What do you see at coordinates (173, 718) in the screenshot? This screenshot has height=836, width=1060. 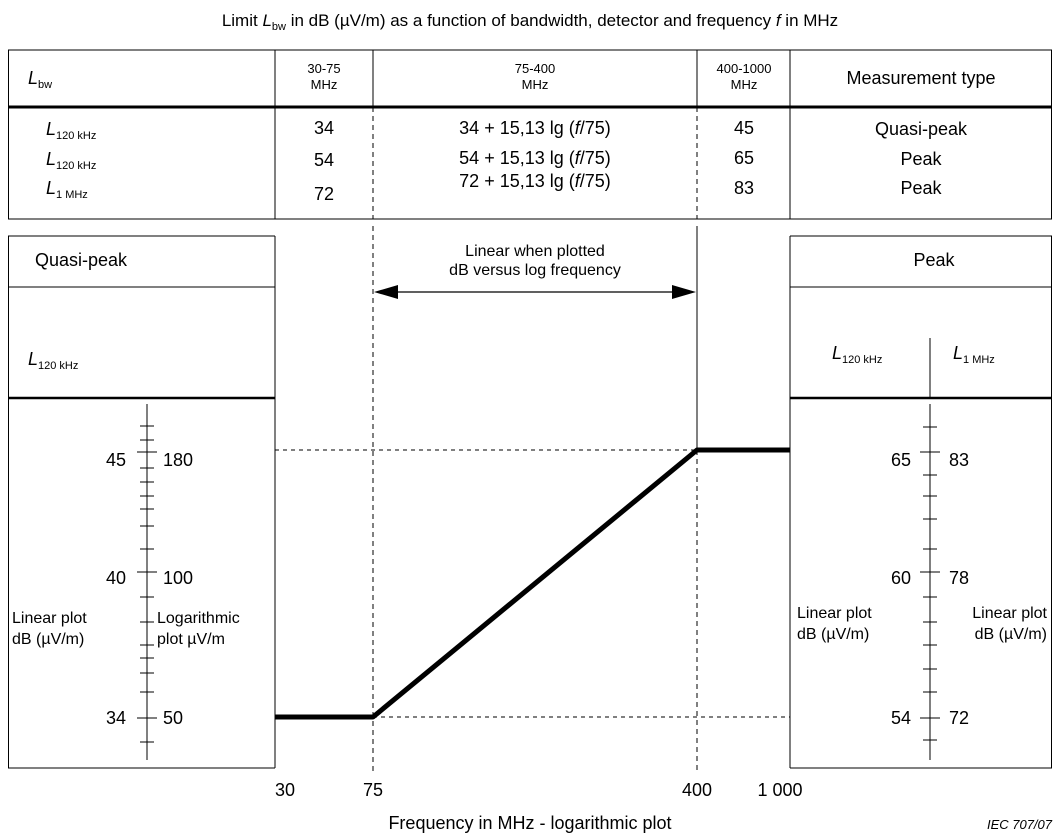 I see `qp-tick-uv-50: 50` at bounding box center [173, 718].